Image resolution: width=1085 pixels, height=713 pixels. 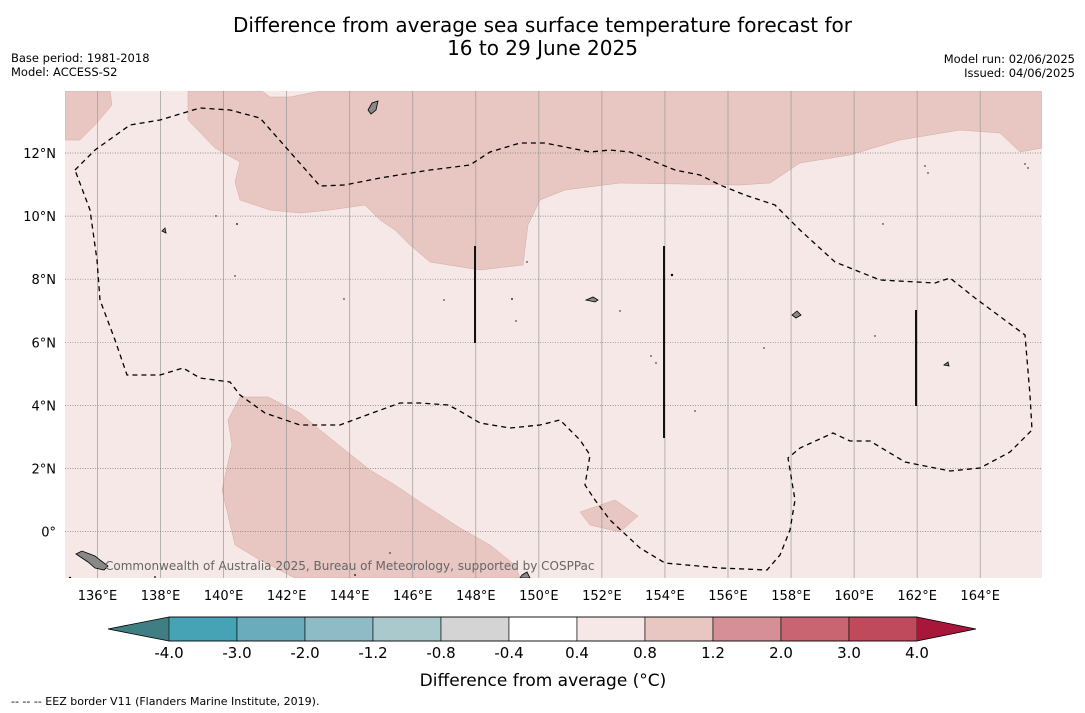 I want to click on lon-tick-label: 136°E, so click(x=98, y=596).